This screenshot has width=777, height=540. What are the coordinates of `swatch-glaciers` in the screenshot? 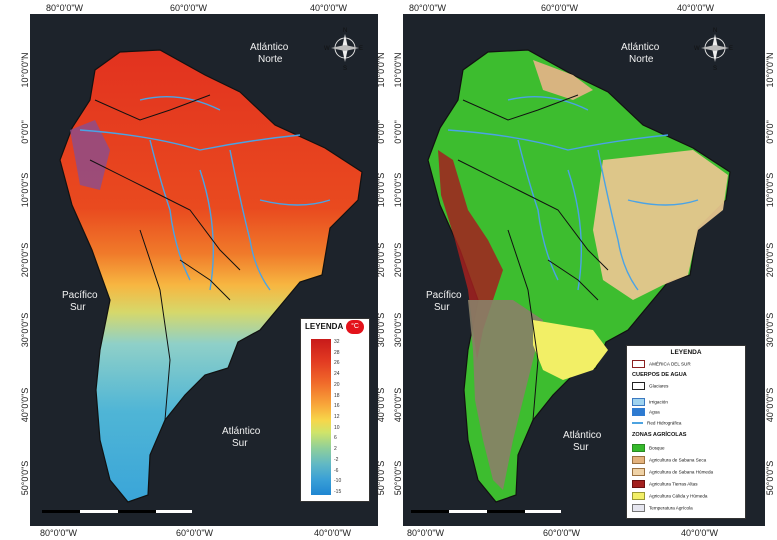 It's located at (638, 386).